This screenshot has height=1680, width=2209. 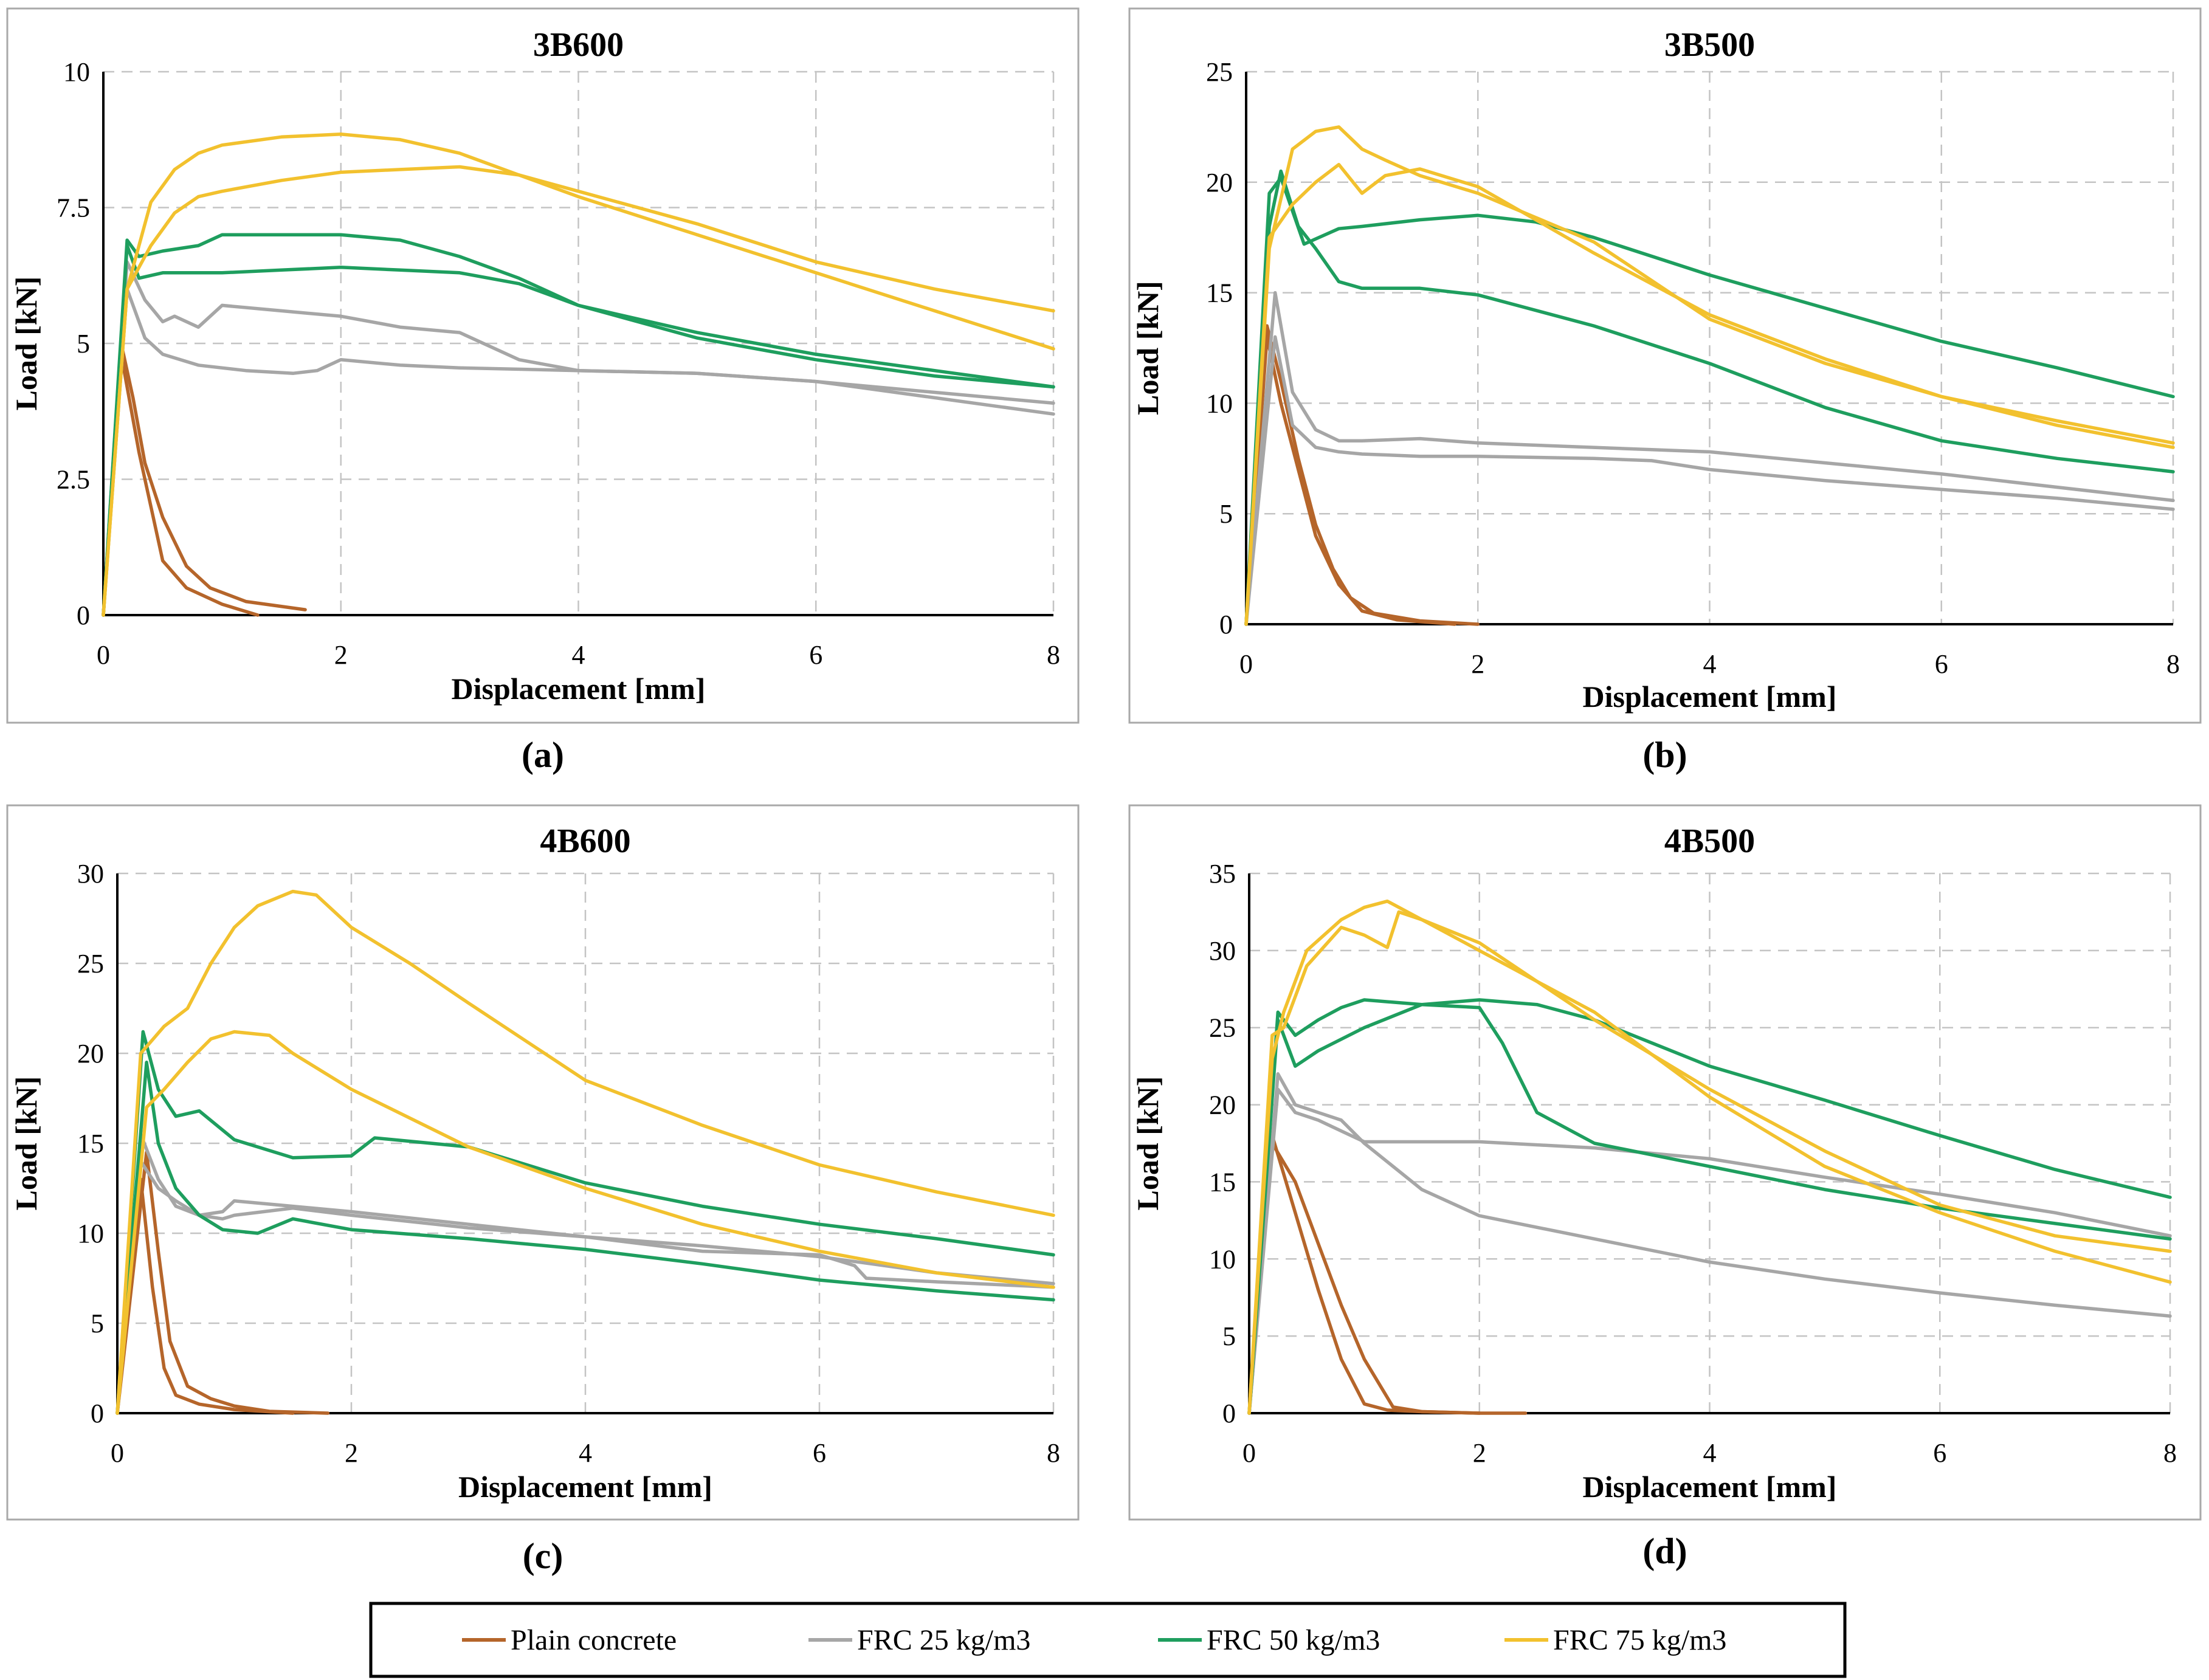 What do you see at coordinates (1709, 841) in the screenshot?
I see `chart-title: 4B500` at bounding box center [1709, 841].